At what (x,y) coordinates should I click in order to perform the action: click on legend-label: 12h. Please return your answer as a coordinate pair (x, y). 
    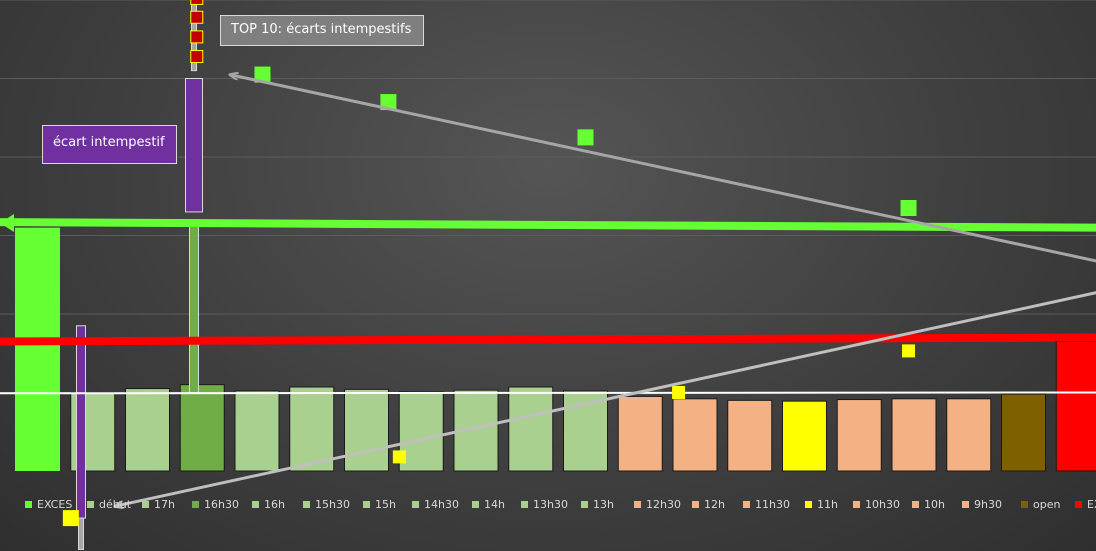
    Looking at the image, I should click on (714, 504).